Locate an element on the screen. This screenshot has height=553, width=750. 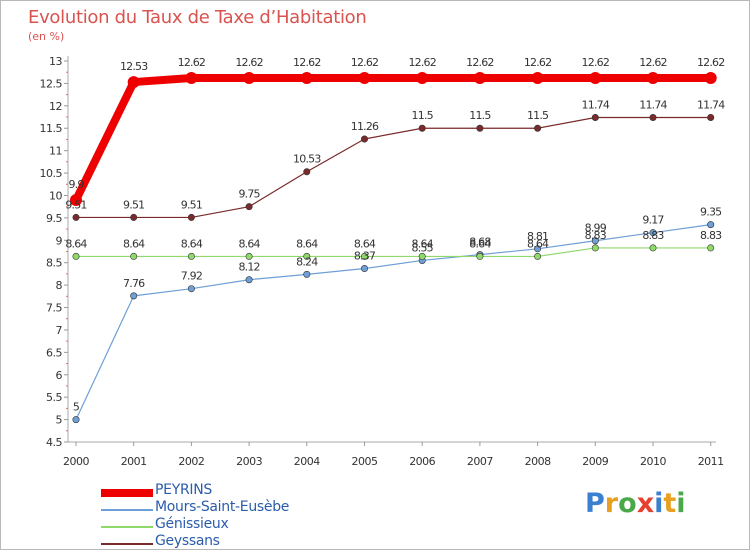
y-tick-label: 7 is located at coordinates (59, 330).